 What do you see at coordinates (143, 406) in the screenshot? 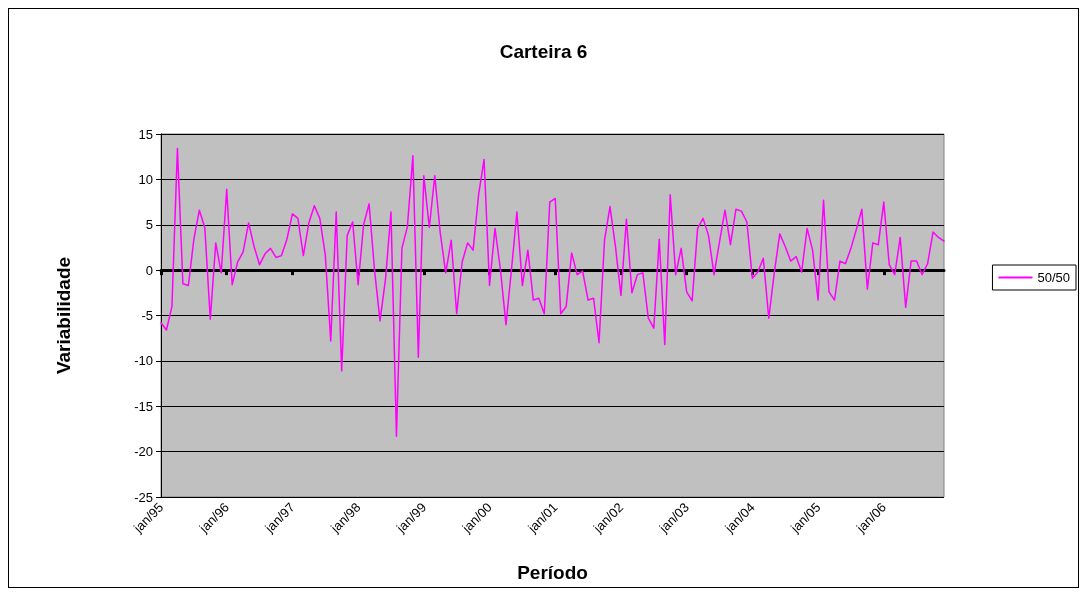
I see `y-tick-label: -15` at bounding box center [143, 406].